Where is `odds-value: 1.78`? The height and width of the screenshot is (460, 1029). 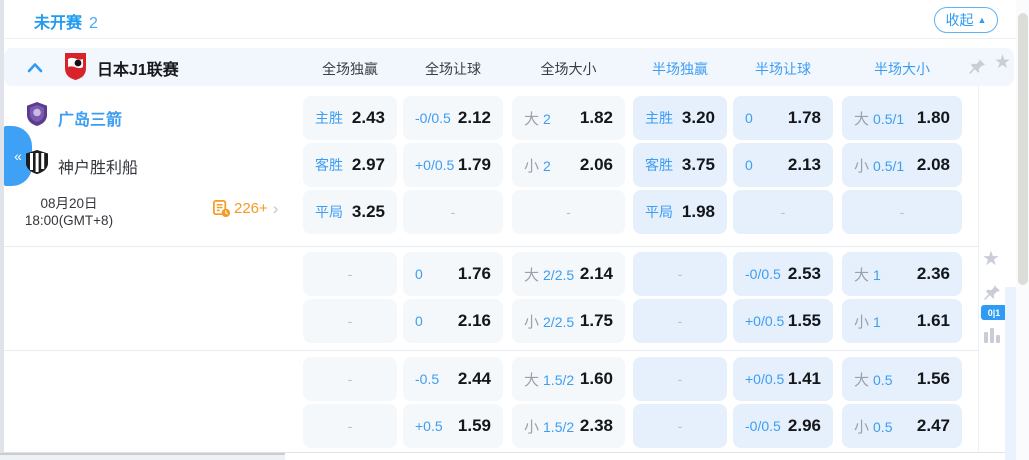 odds-value: 1.78 is located at coordinates (804, 117).